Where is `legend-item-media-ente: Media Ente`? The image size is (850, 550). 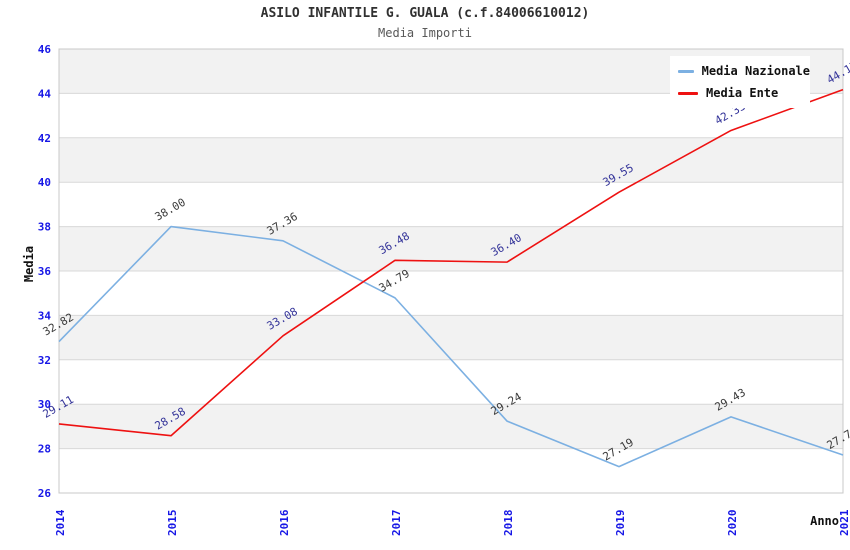 legend-item-media-ente: Media Ente is located at coordinates (744, 93).